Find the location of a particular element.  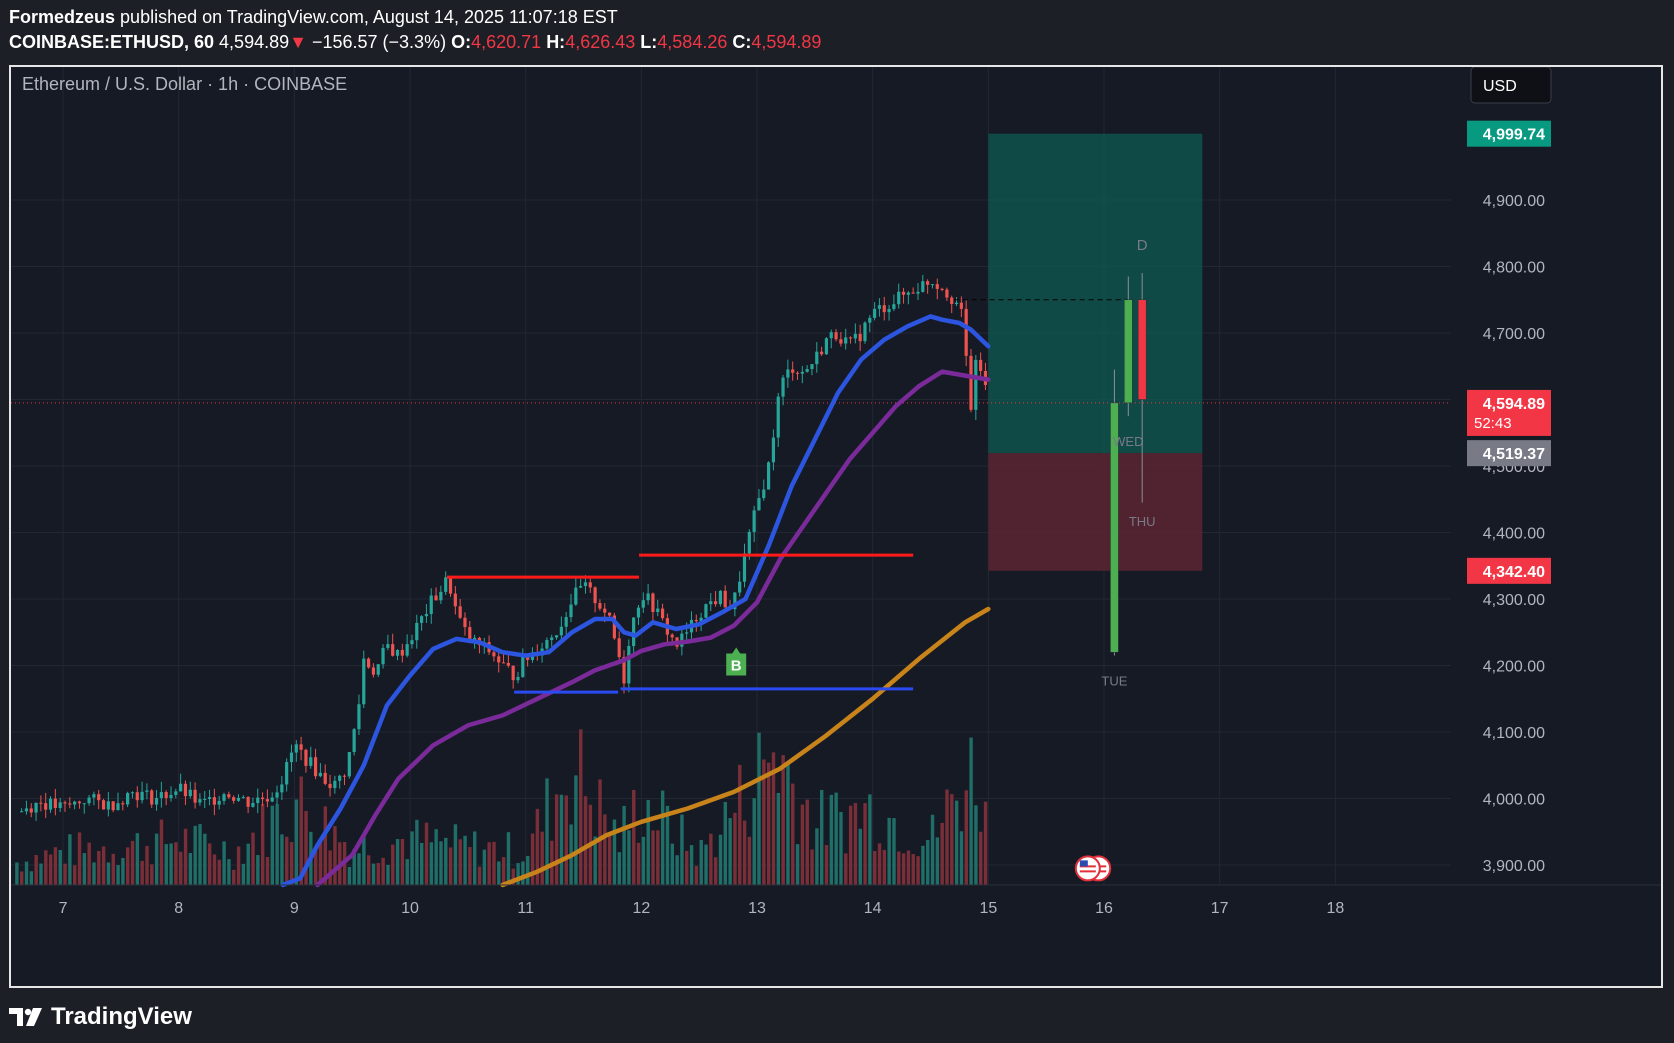

last-price-tag: 4,594.89 52:43 is located at coordinates (1509, 412).